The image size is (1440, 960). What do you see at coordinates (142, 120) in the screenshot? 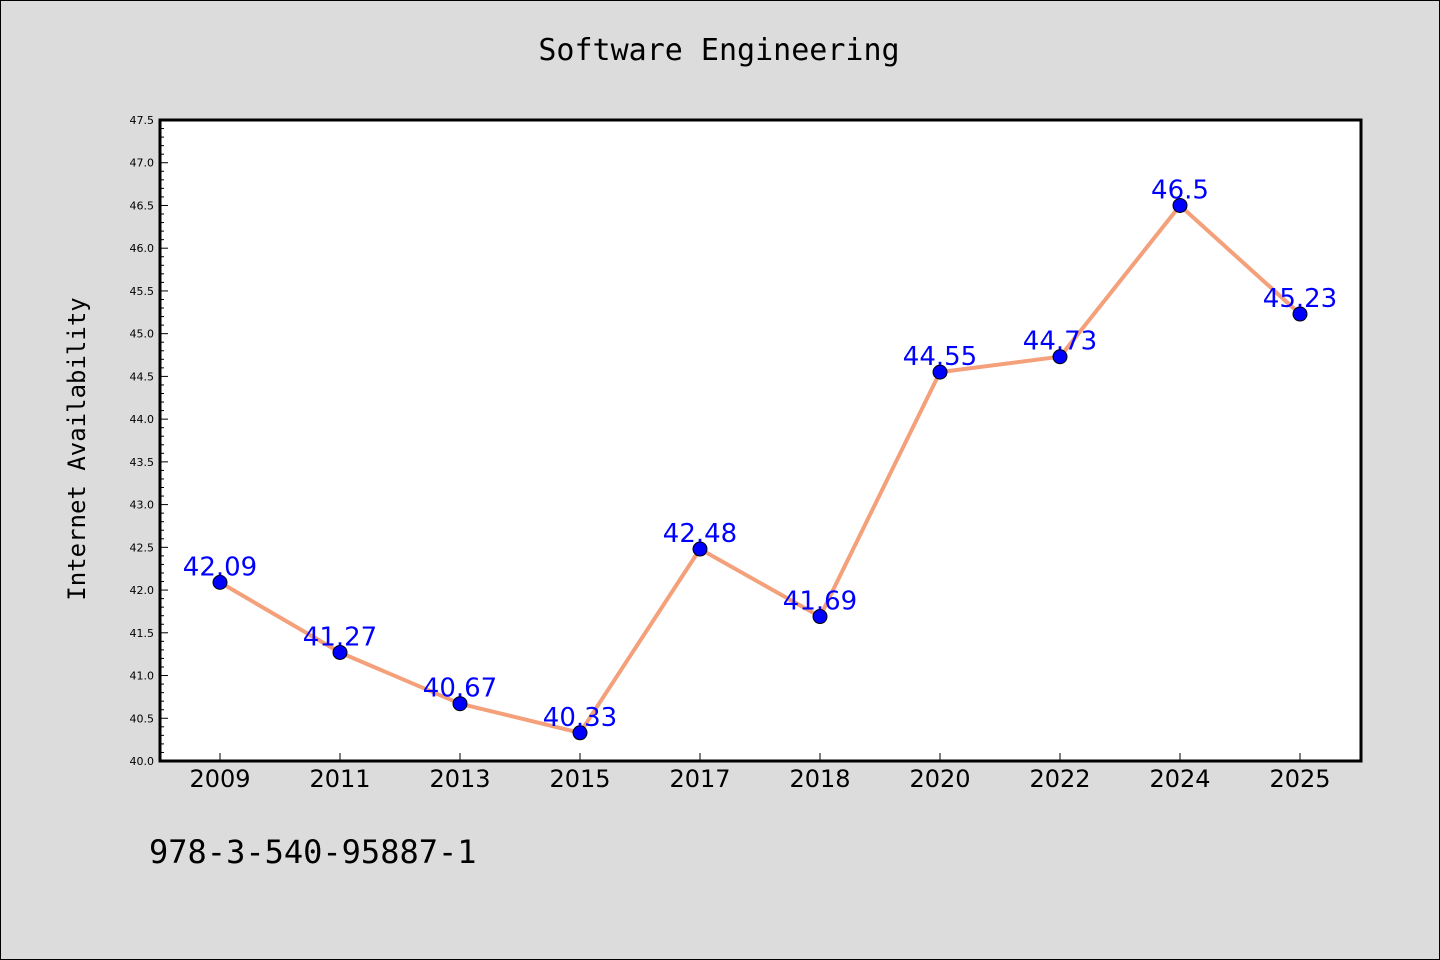
I see `y-tick-label: 47.5` at bounding box center [142, 120].